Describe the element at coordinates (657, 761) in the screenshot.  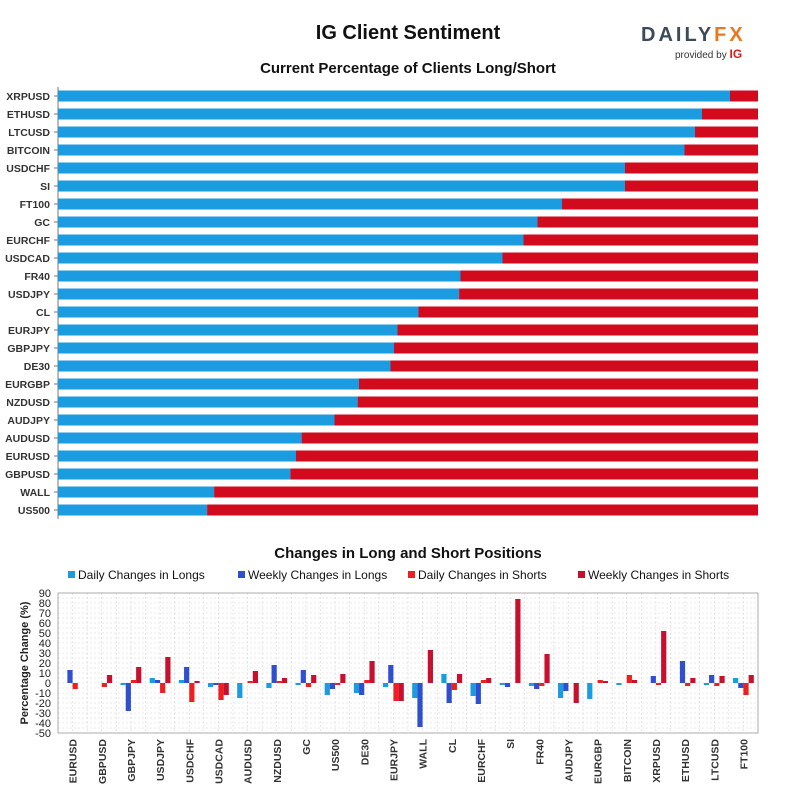
I see `x-category-label: XRPUSD` at that location.